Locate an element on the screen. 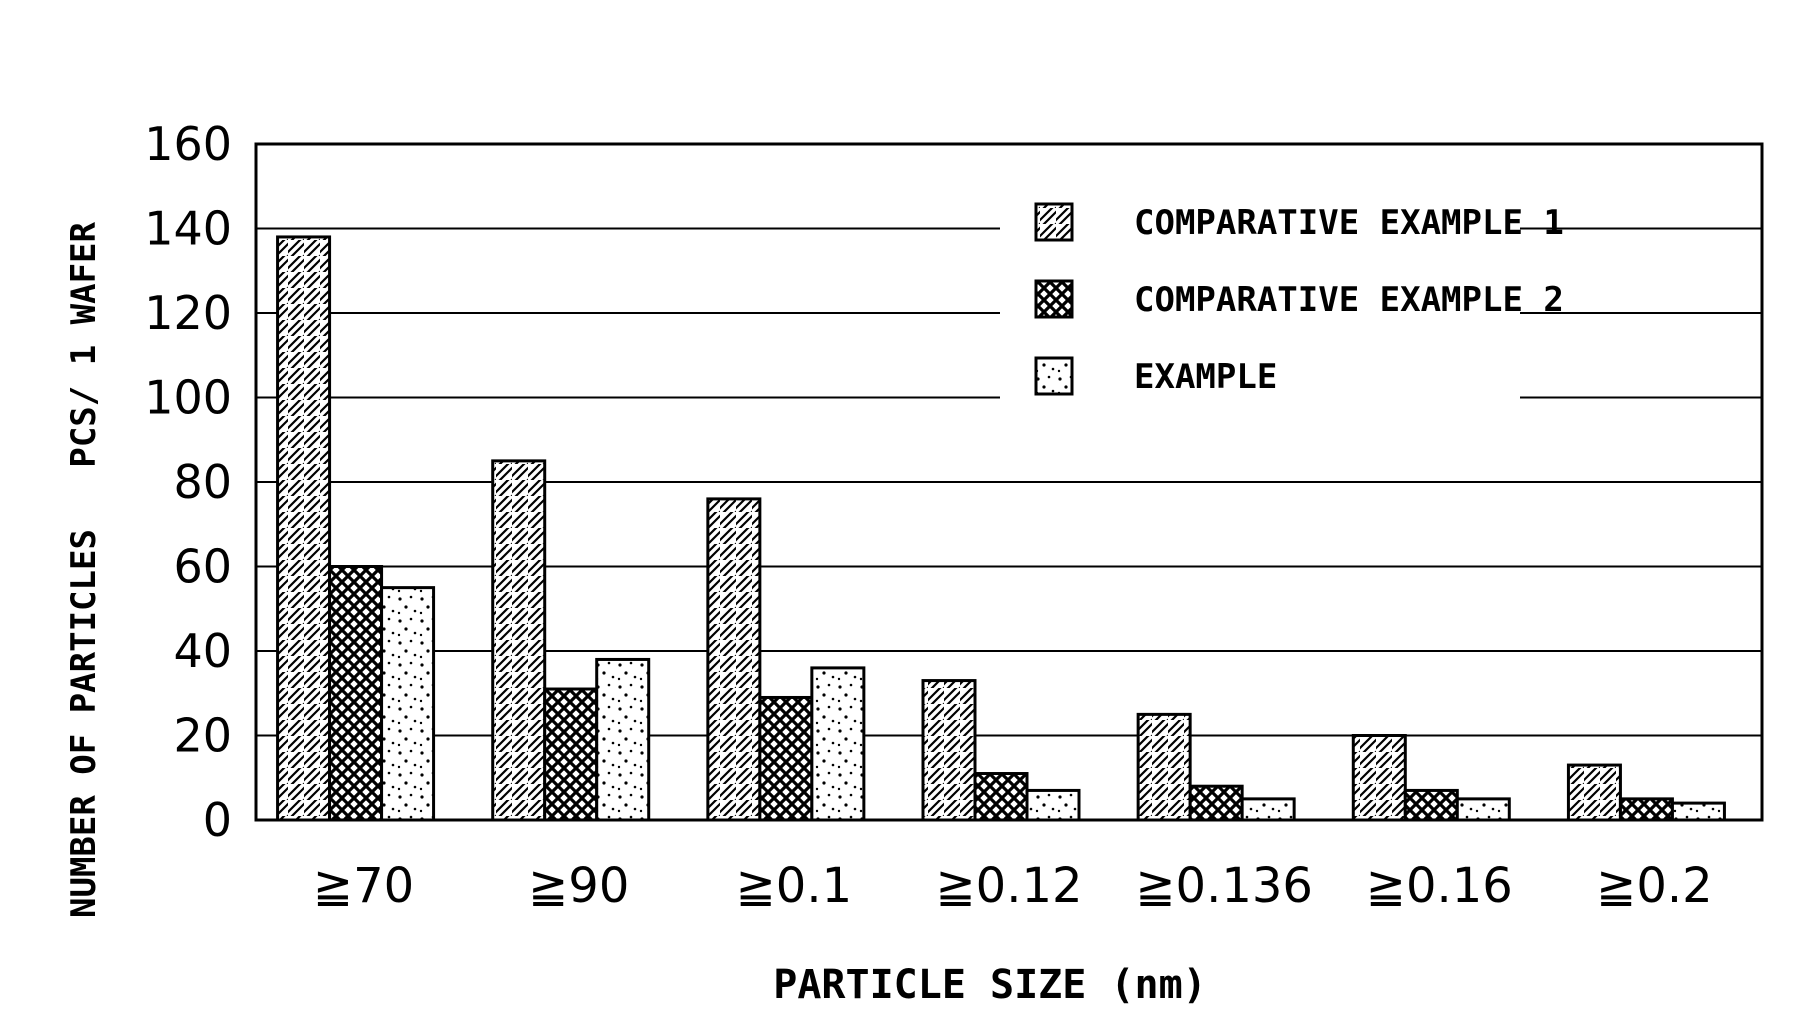  x-category-label: ≧0.12 is located at coordinates (1008, 886).